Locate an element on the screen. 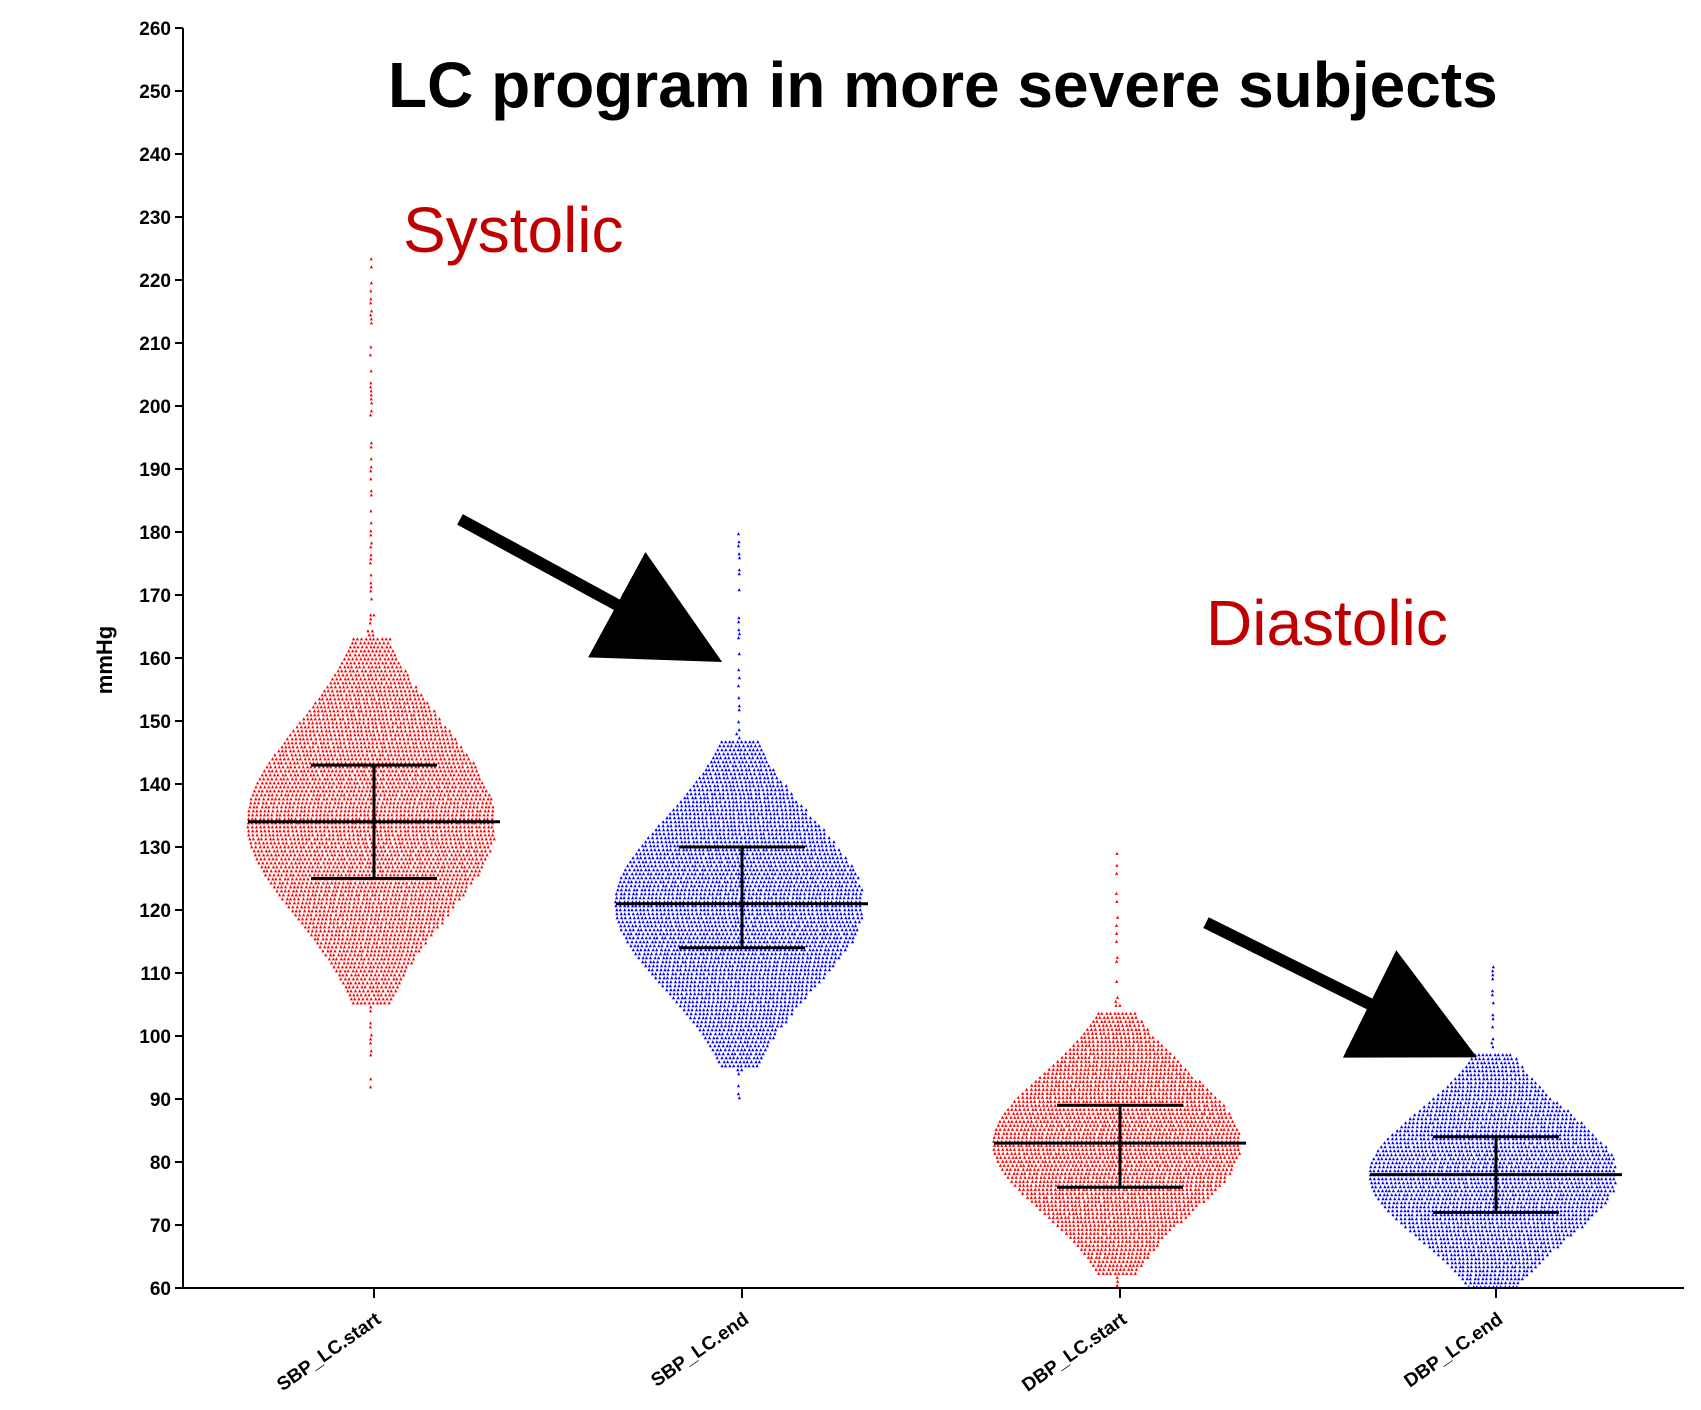 The width and height of the screenshot is (1701, 1410). y-tick-label: 200 is located at coordinates (155, 407).